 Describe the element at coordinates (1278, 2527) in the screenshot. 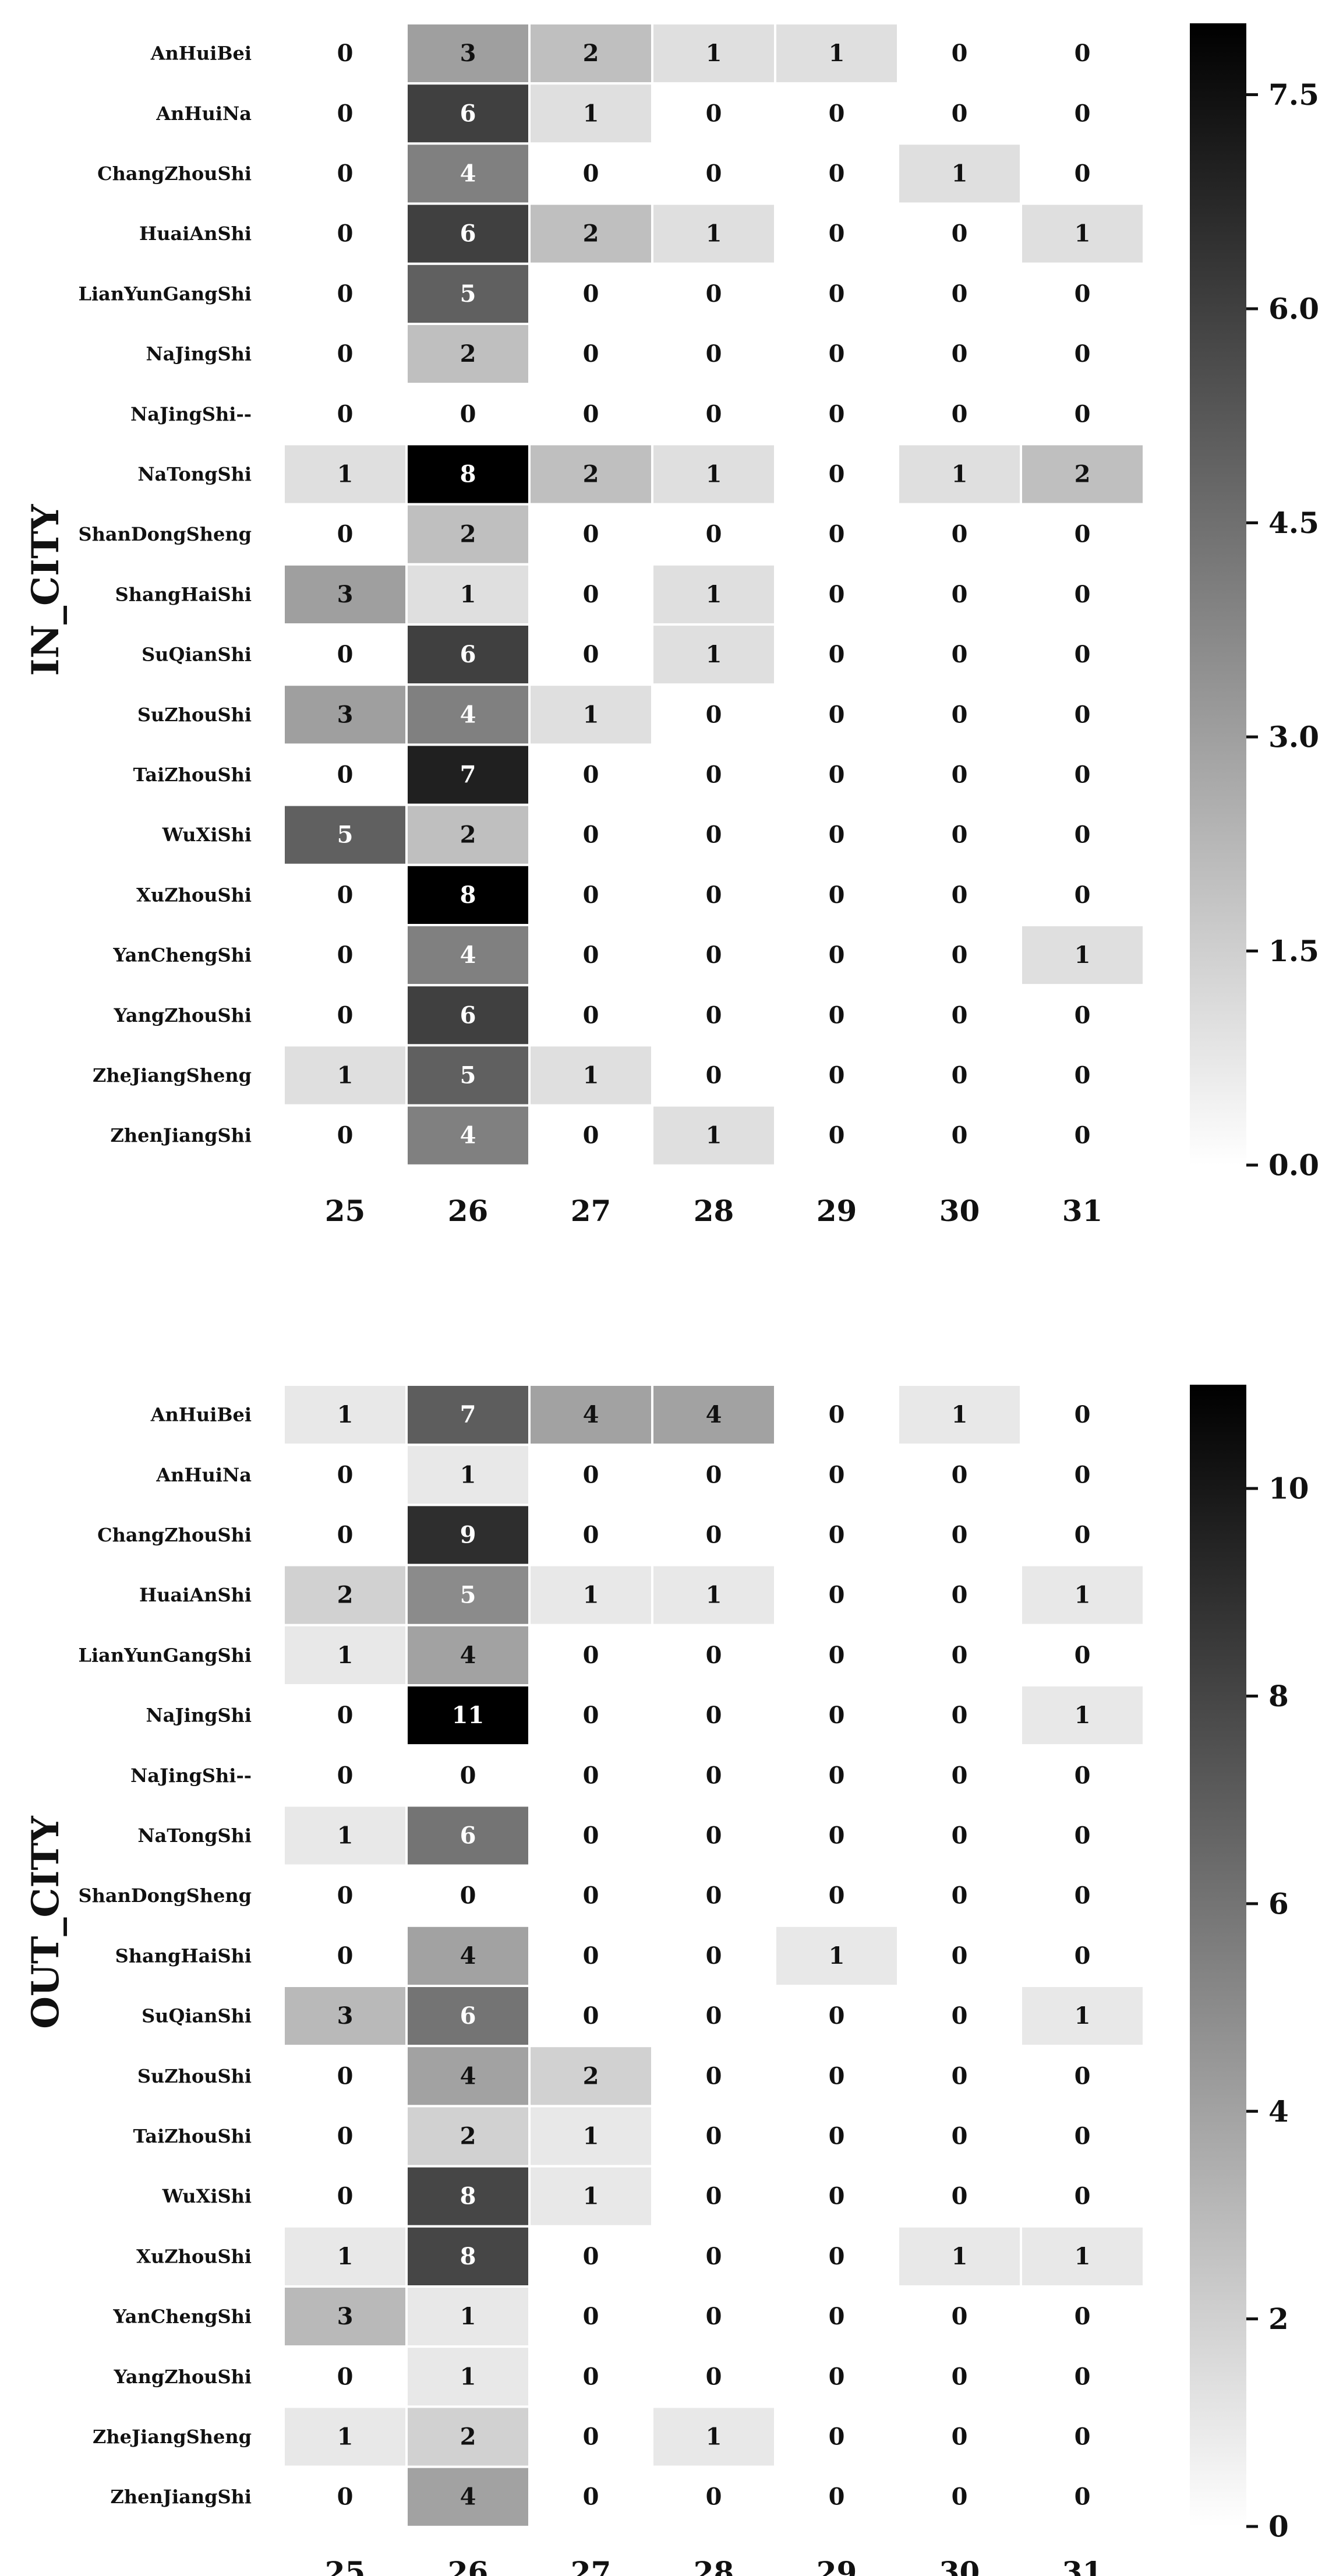

I see `colorbar-tick-label: 0` at that location.